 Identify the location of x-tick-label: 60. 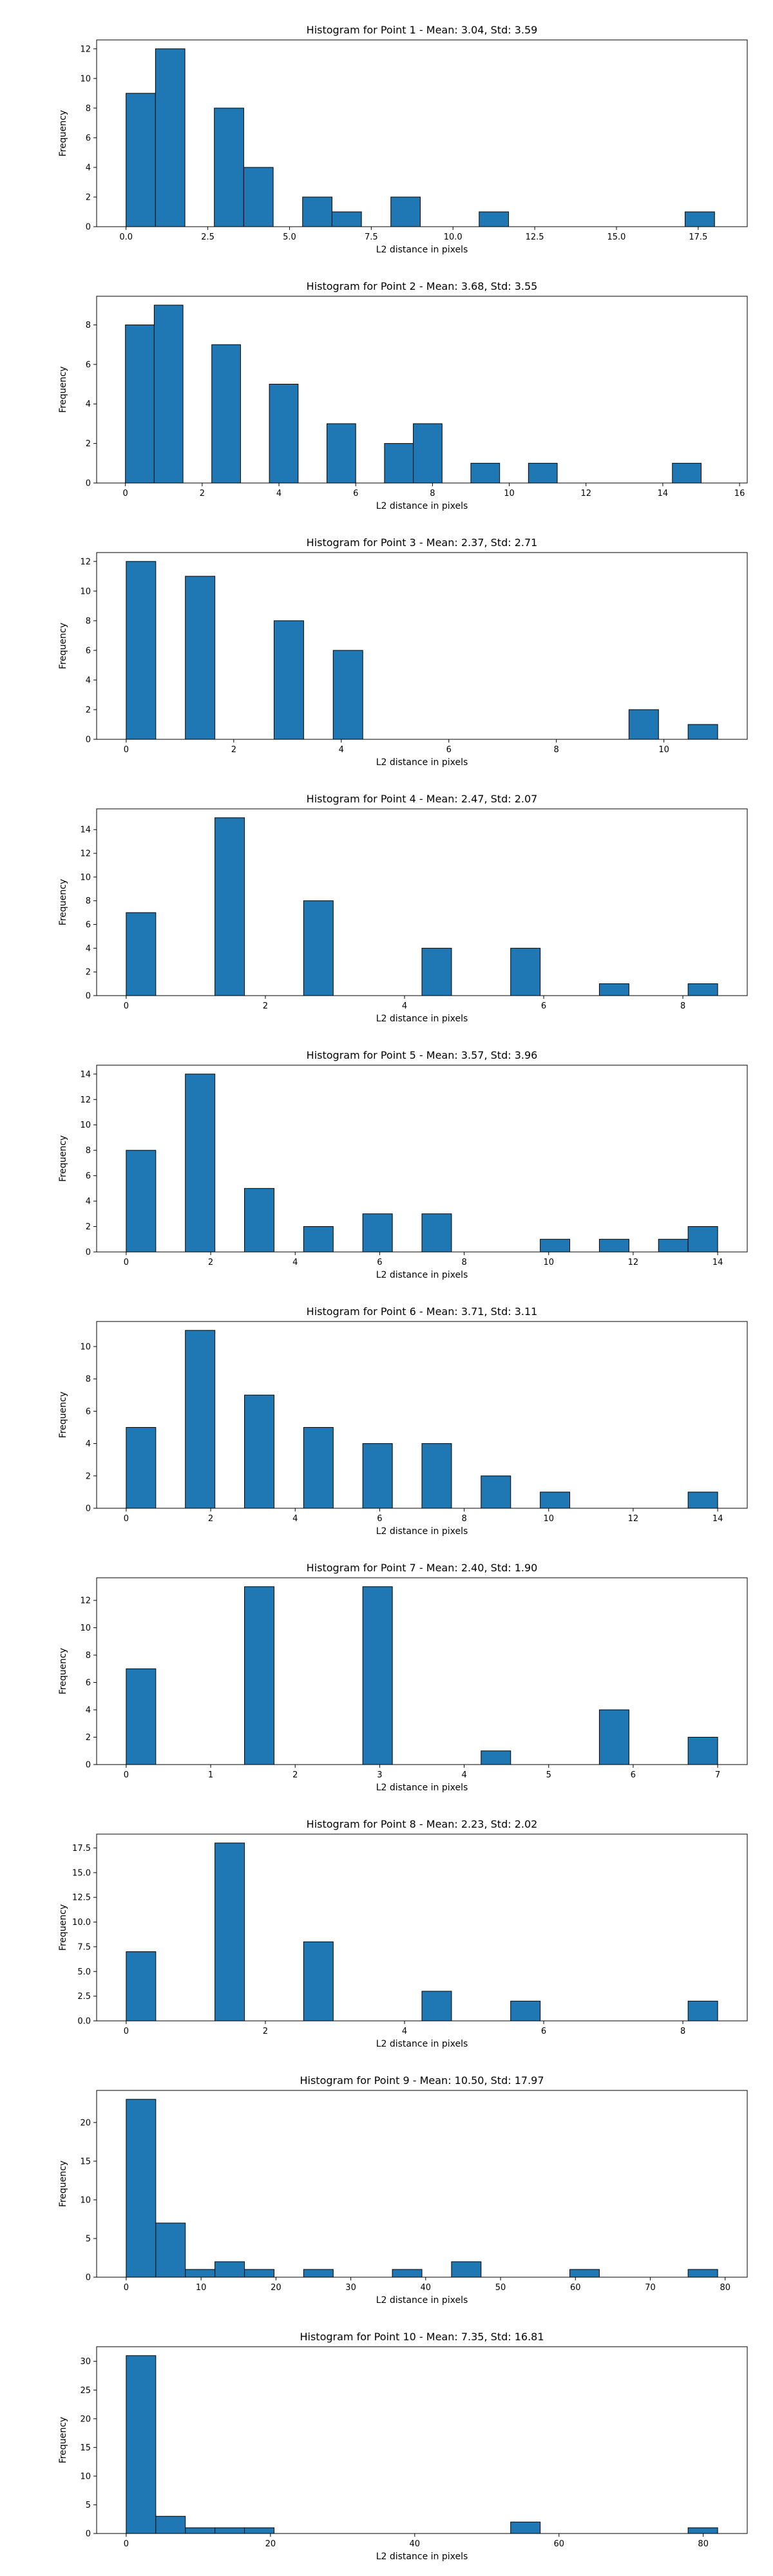
(575, 2288).